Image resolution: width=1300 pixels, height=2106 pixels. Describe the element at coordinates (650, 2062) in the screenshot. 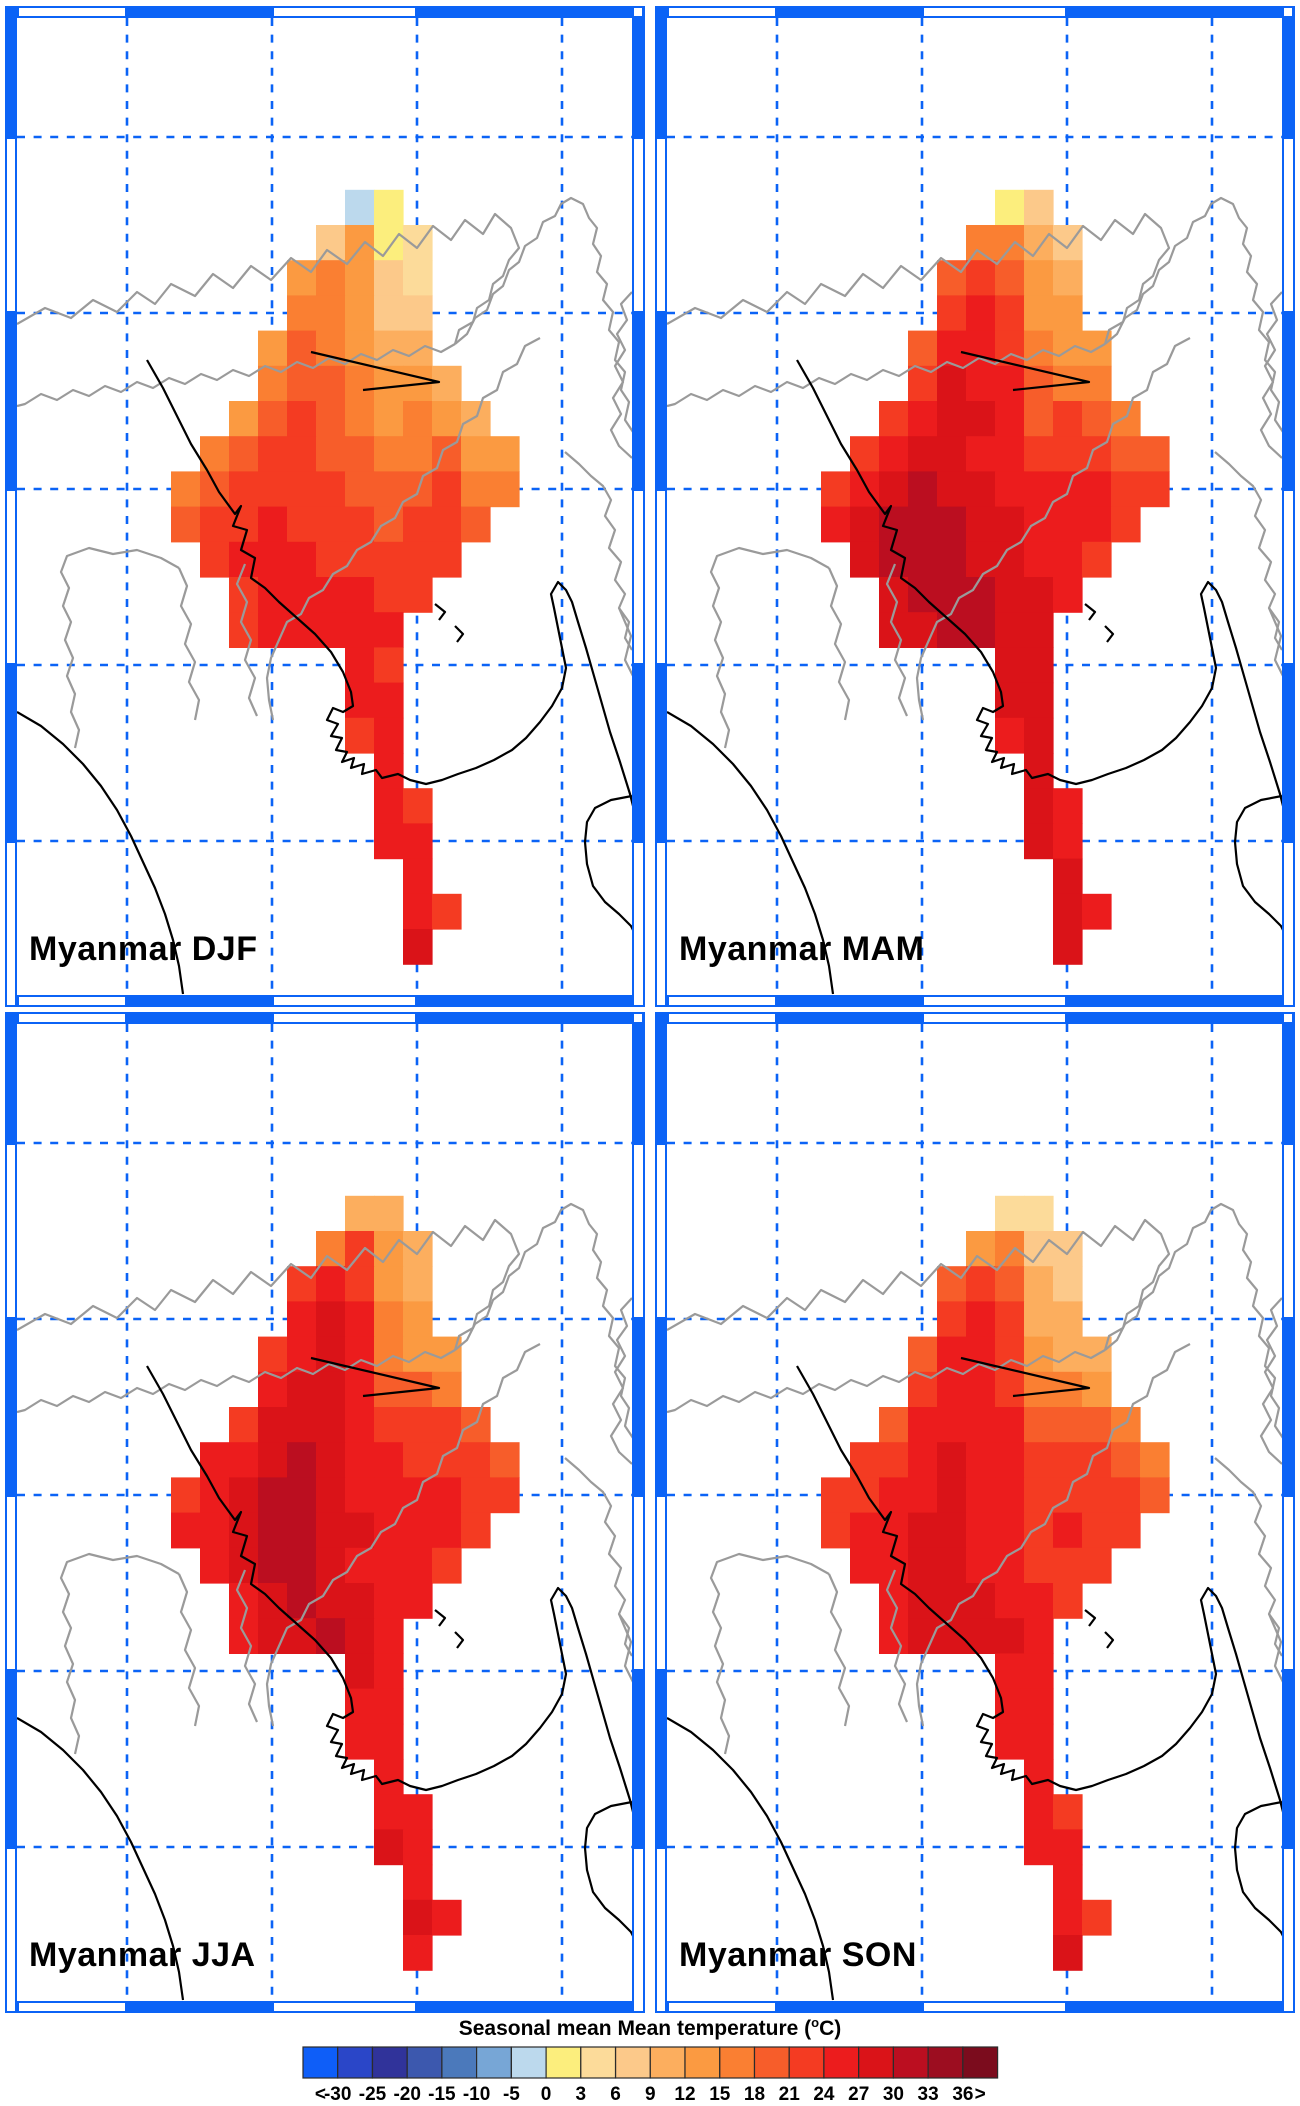

I see `colorbar-cells` at that location.